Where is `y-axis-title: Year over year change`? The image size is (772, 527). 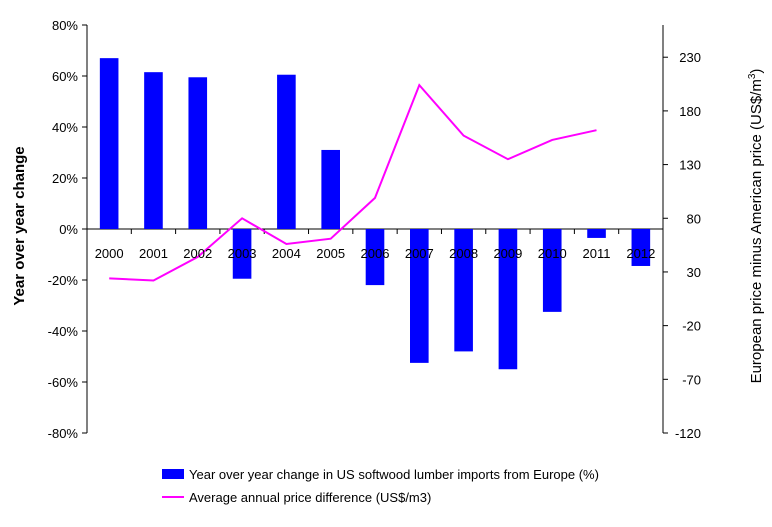
y-axis-title: Year over year change is located at coordinates (19, 225).